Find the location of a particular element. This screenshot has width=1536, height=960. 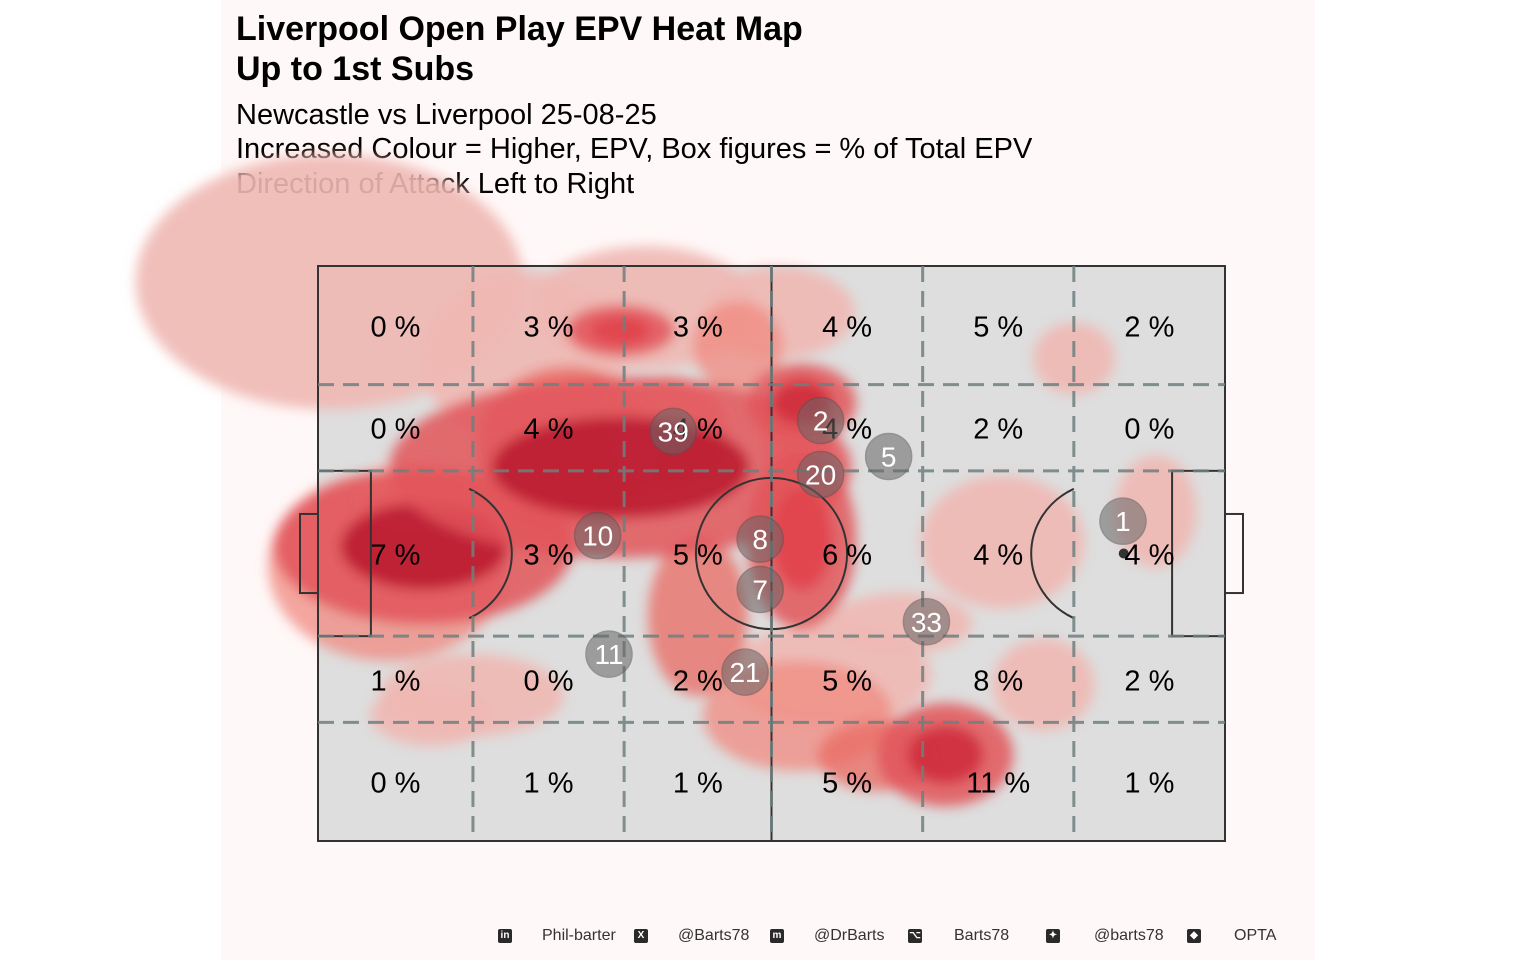

right-penalty-arc is located at coordinates (1052, 553).